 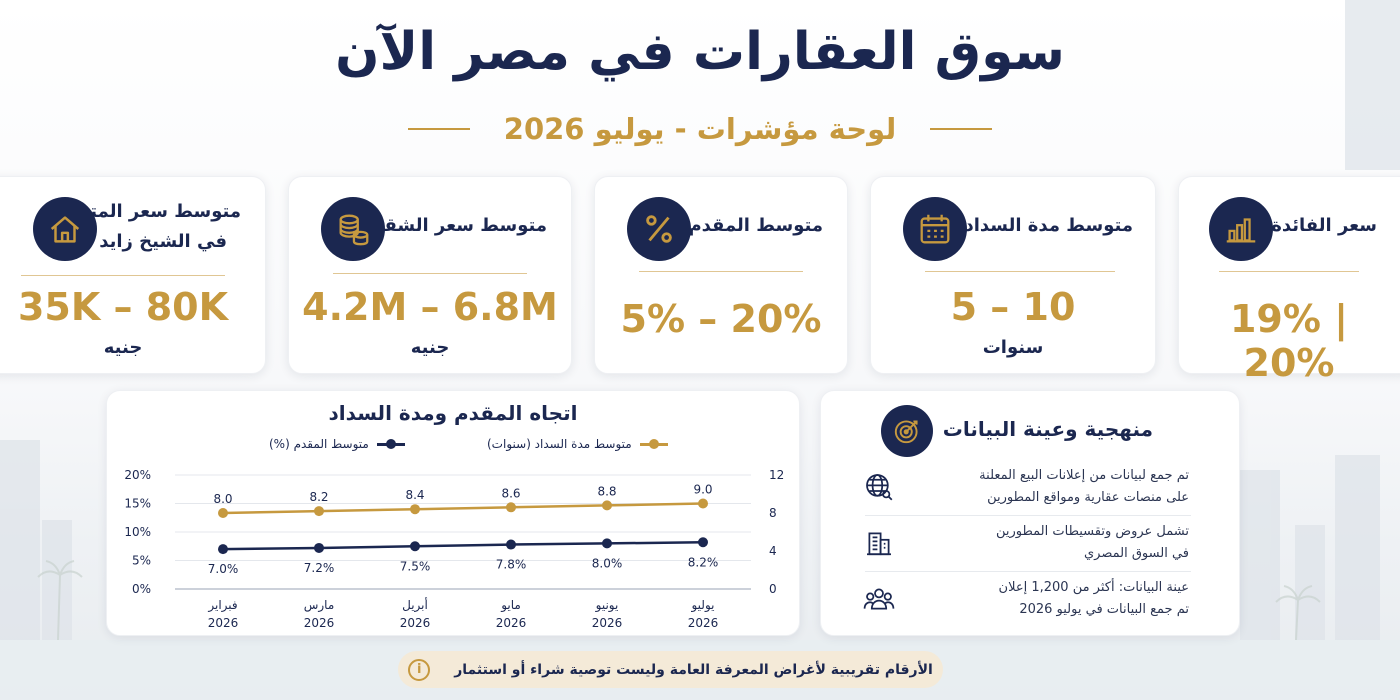 I want to click on data-label: 7.0%, so click(x=223, y=569).